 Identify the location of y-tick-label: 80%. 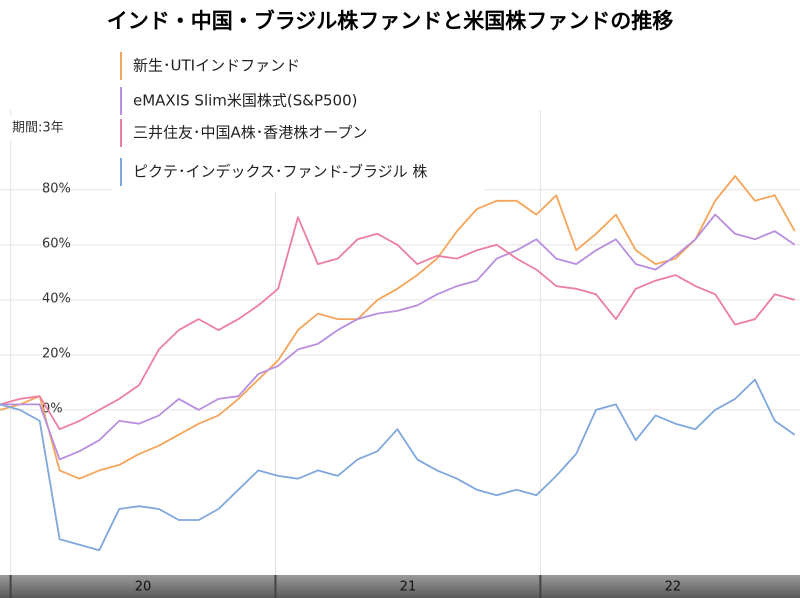
(56, 188).